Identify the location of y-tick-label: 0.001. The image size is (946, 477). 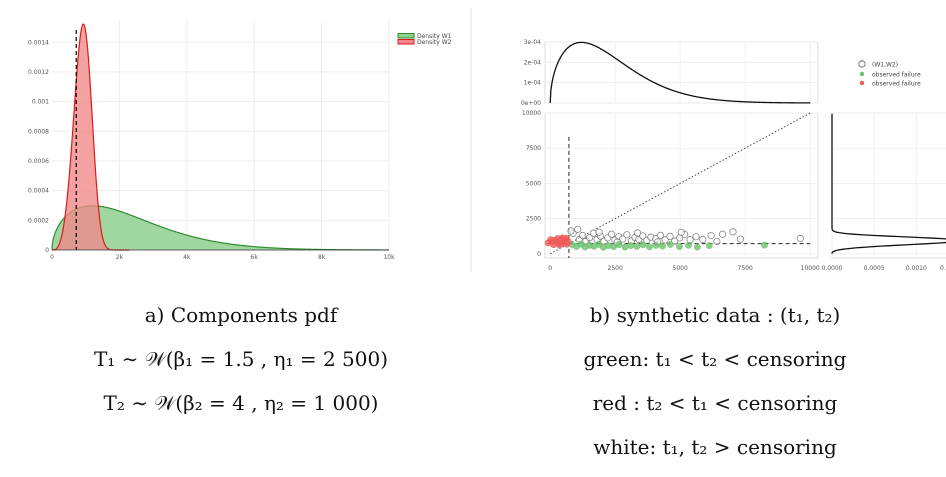
(40, 102).